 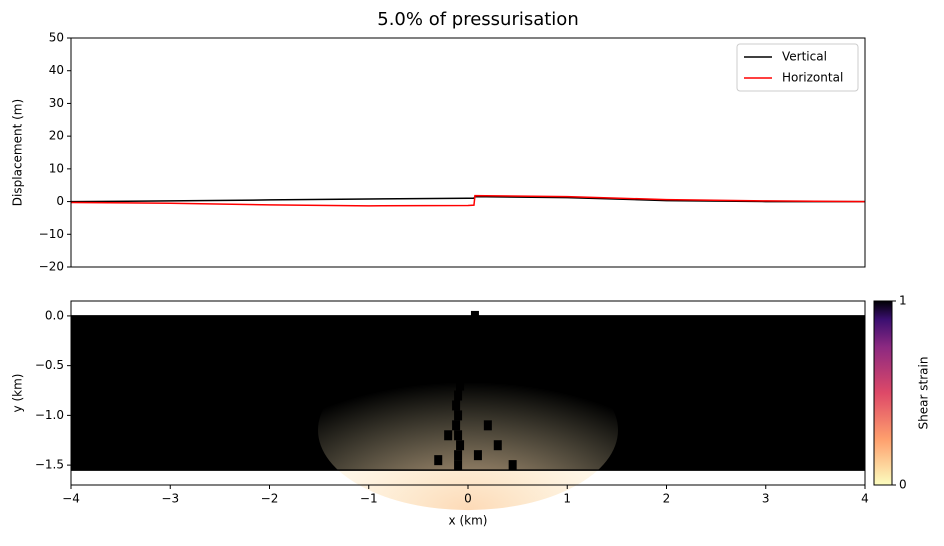 What do you see at coordinates (18, 393) in the screenshot?
I see `y-axis-label: y (km)` at bounding box center [18, 393].